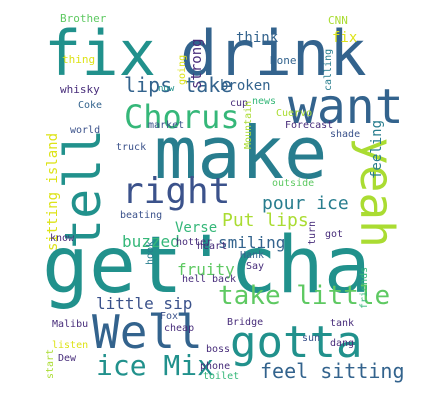 The image size is (439, 418). I want to click on word-now: now, so click(166, 89).